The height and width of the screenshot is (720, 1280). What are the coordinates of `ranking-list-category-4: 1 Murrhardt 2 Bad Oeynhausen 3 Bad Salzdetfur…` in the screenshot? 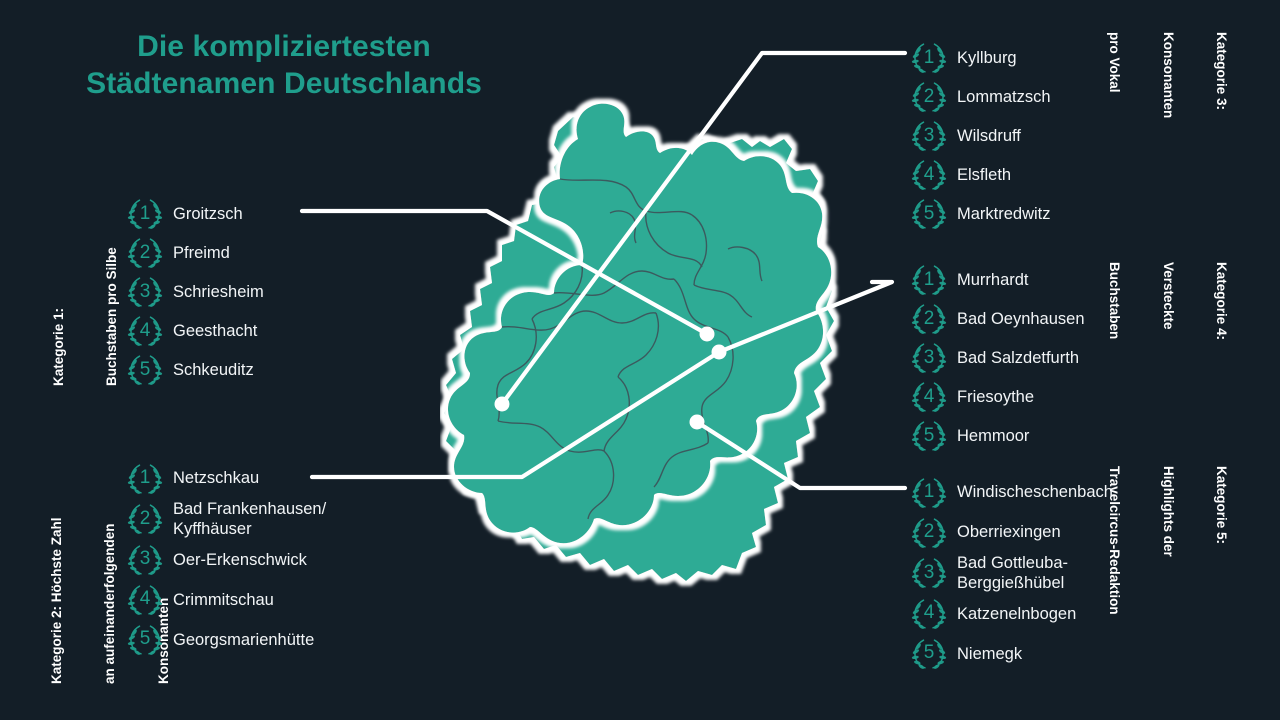 It's located at (997, 358).